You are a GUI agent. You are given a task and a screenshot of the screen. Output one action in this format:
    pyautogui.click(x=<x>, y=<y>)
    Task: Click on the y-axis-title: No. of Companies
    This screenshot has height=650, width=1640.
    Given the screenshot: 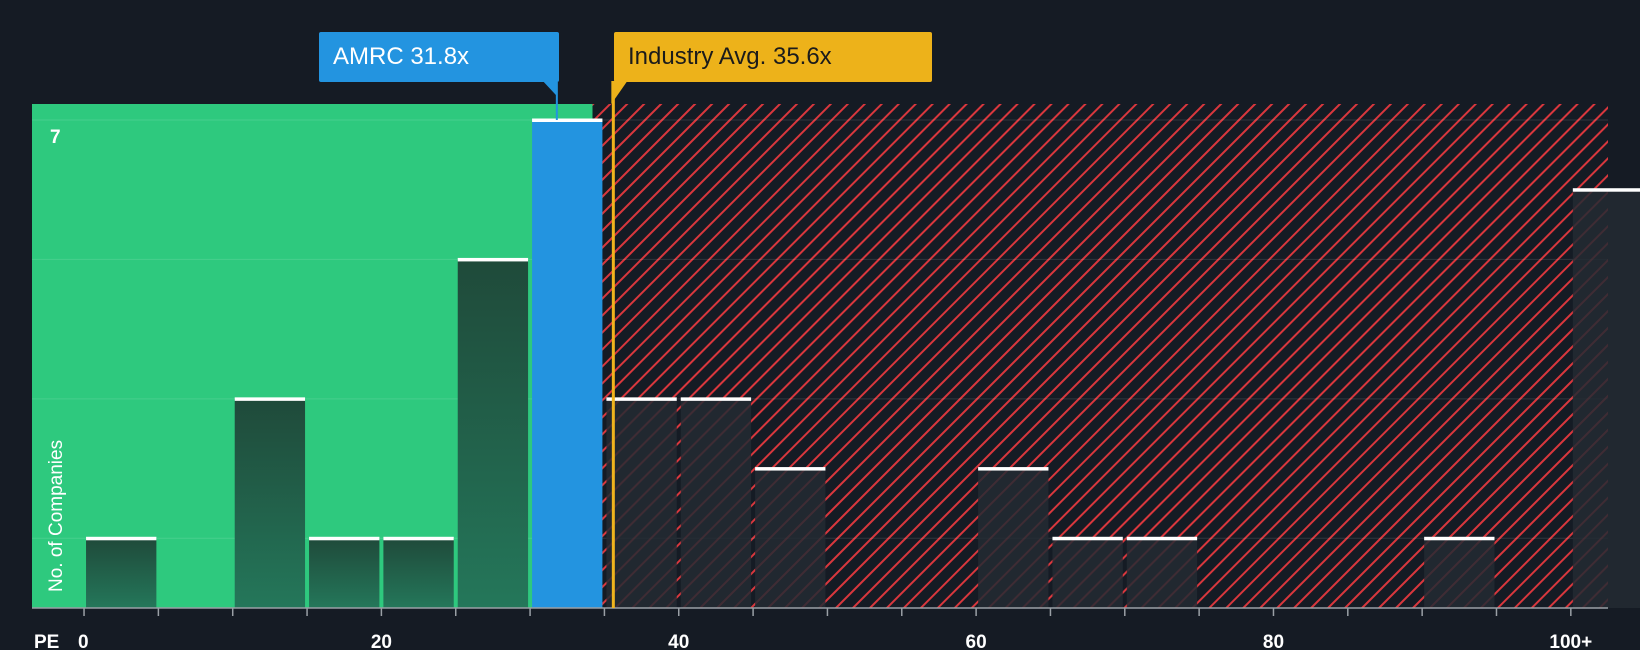 What is the action you would take?
    pyautogui.click(x=56, y=516)
    